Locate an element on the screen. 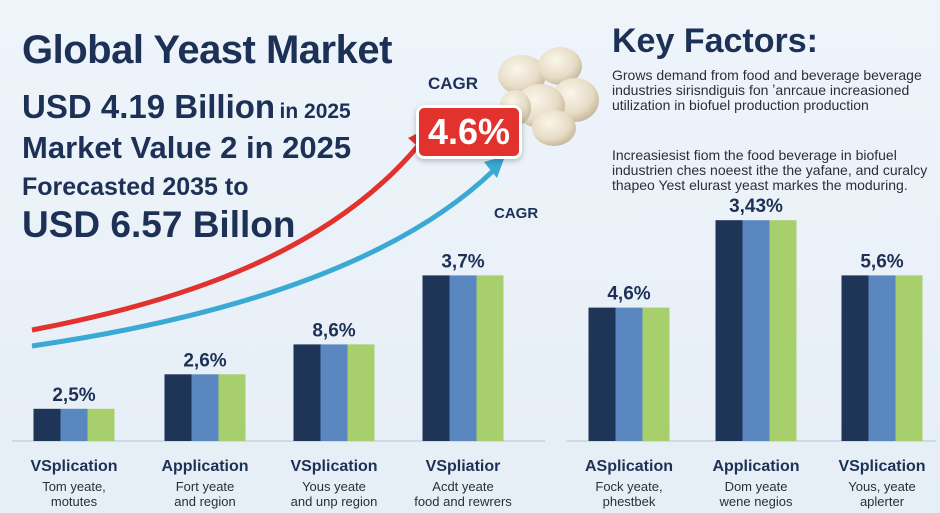 The width and height of the screenshot is (940, 513). bar-sublabel: Yous, yeate is located at coordinates (881, 486).